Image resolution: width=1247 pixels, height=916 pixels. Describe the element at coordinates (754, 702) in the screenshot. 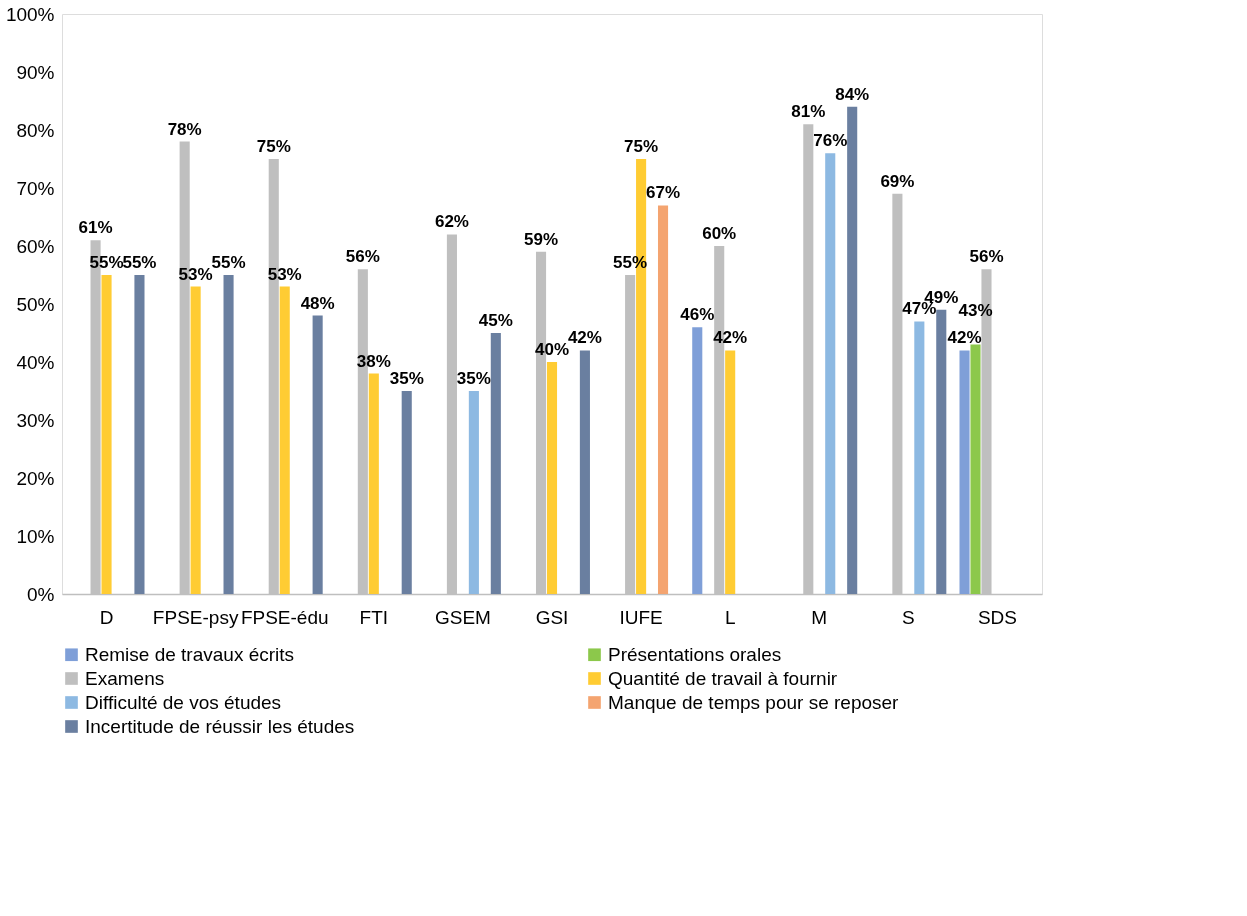

I see `legend-label: Manque de temps pour se reposer` at that location.